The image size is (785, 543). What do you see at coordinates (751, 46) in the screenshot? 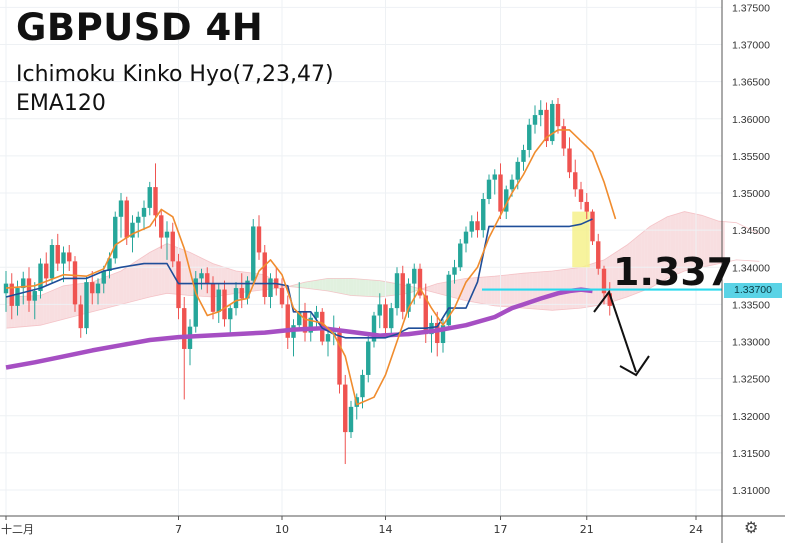
I see `price-tick-label: 1.37000` at bounding box center [751, 46].